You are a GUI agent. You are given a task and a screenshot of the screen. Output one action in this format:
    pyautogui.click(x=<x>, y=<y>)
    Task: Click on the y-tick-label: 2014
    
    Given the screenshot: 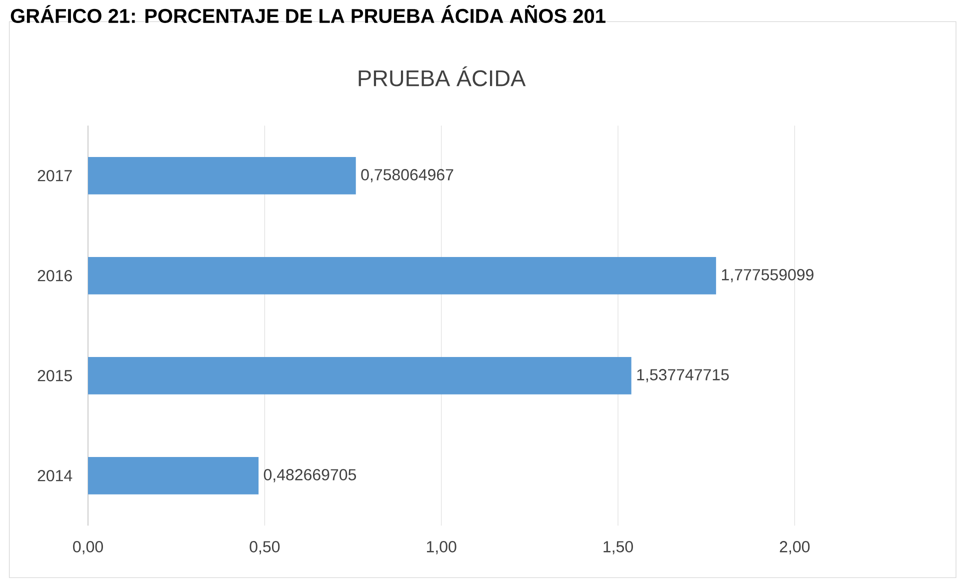 What is the action you would take?
    pyautogui.click(x=55, y=476)
    